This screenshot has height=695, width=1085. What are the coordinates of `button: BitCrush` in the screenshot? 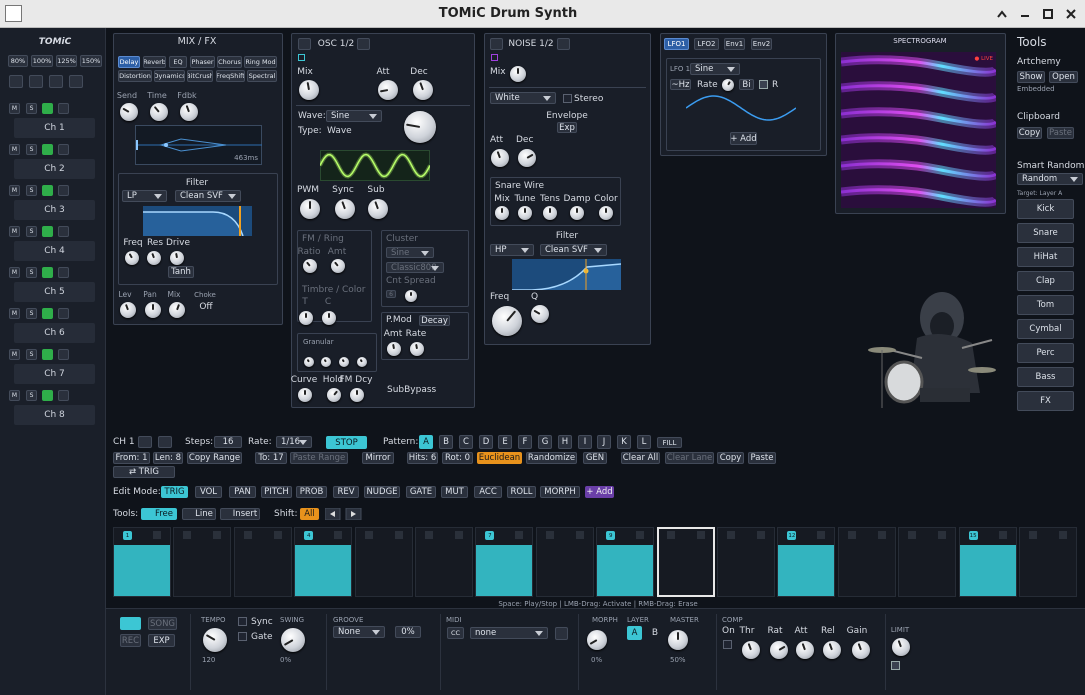 It's located at (200, 76).